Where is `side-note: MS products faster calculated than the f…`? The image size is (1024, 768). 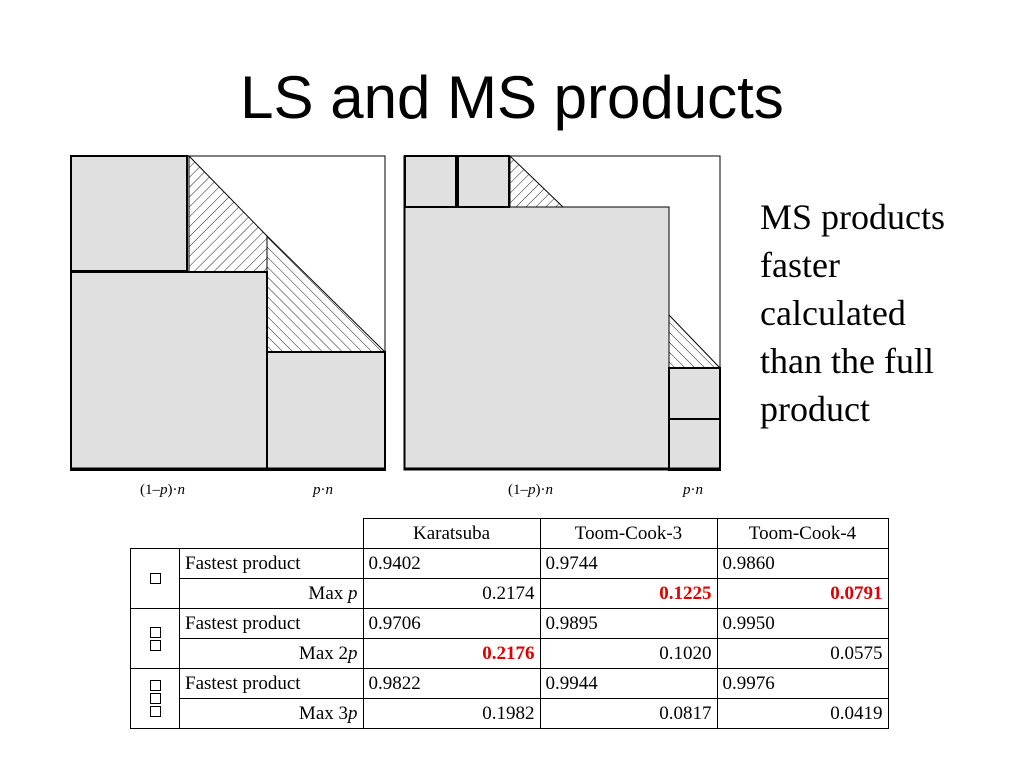
side-note: MS products faster calculated than the f… is located at coordinates (880, 313).